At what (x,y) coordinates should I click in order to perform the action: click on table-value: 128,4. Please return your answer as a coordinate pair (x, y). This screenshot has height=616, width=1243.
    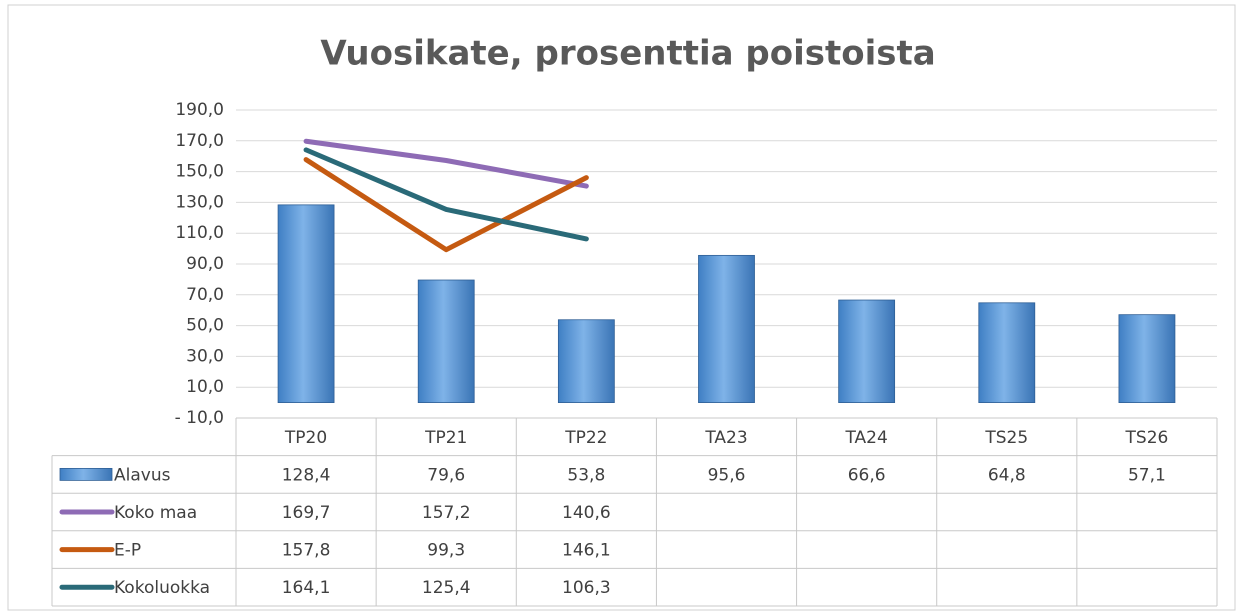
    Looking at the image, I should click on (306, 475).